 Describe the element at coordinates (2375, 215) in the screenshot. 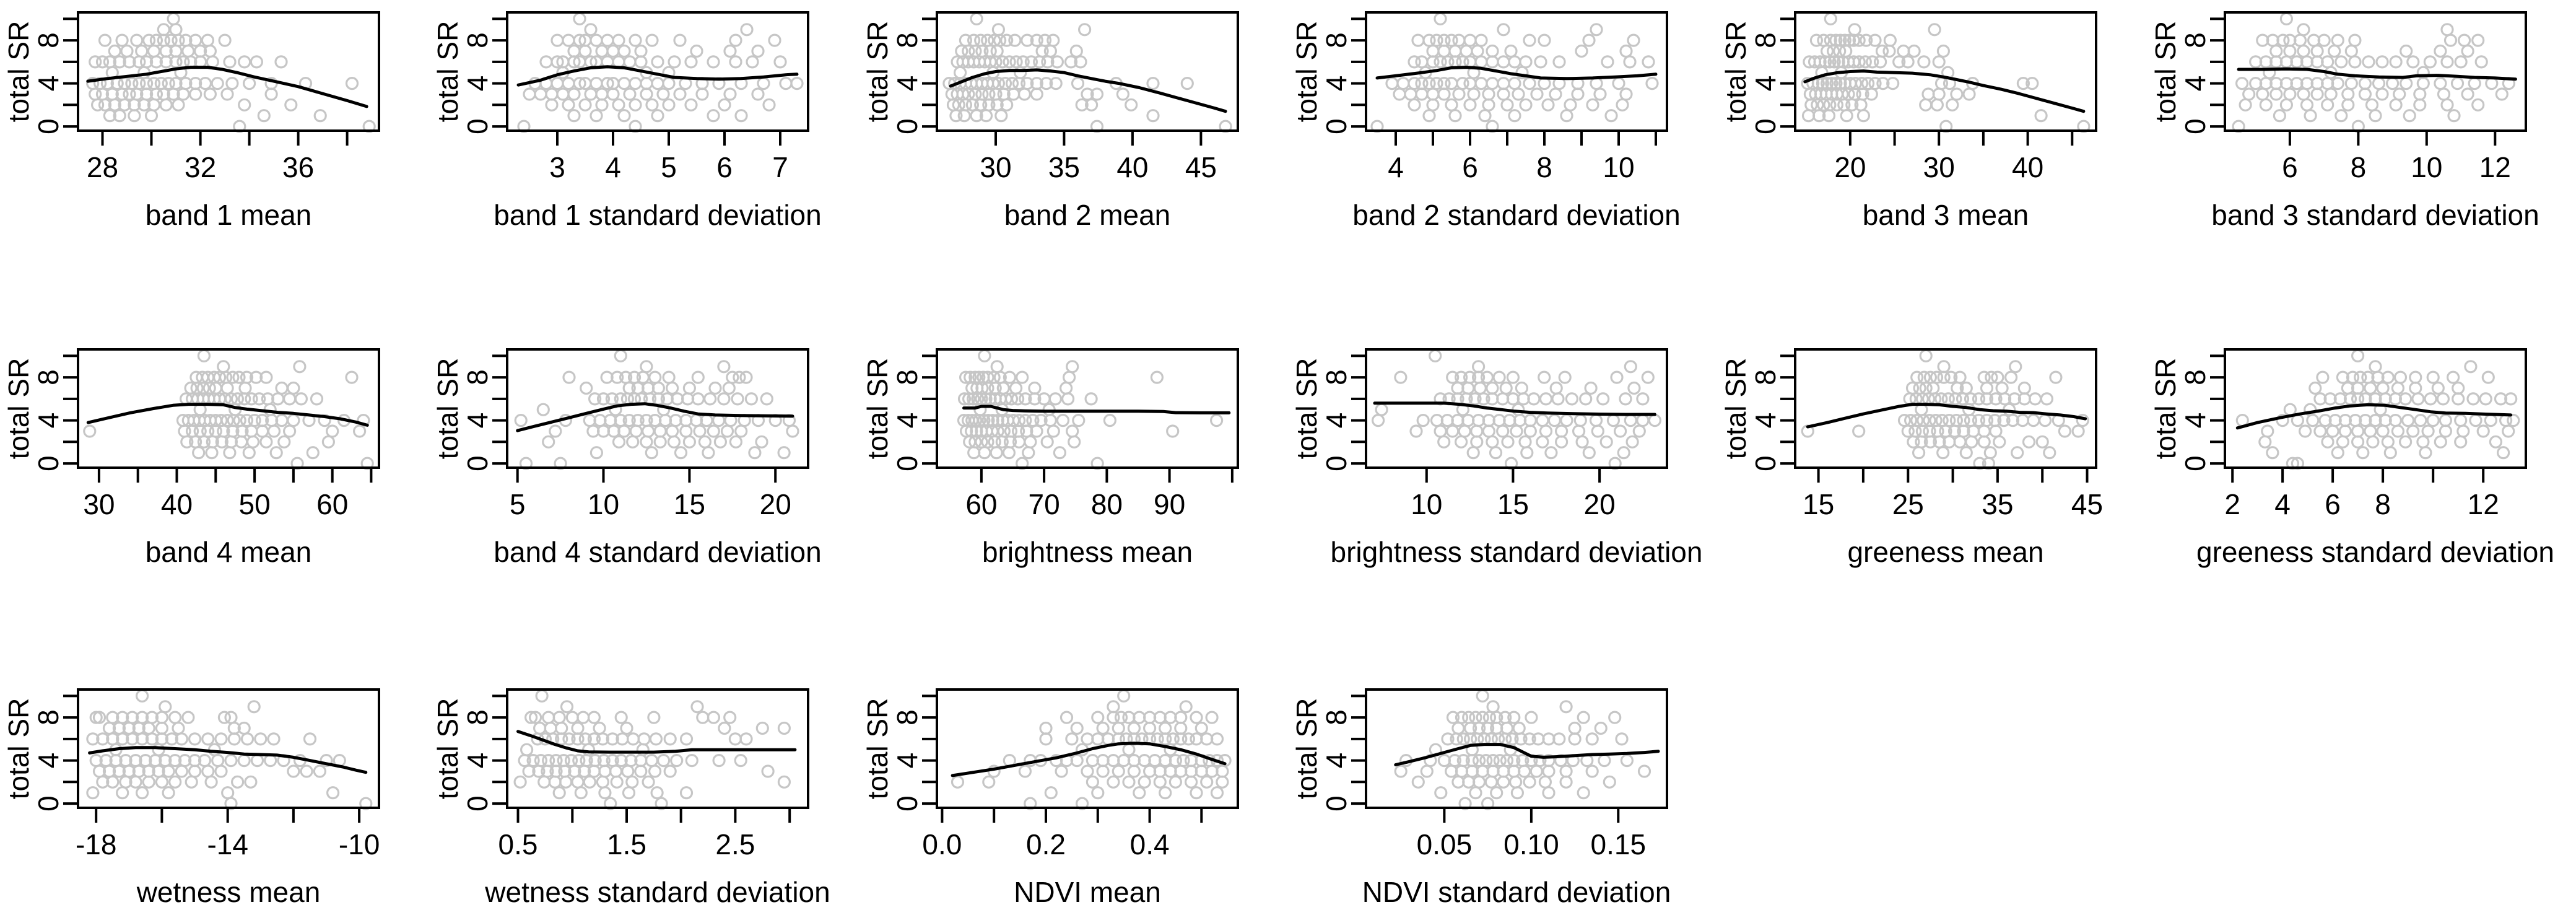

I see `x-axis-label: band 3 standard deviation` at that location.